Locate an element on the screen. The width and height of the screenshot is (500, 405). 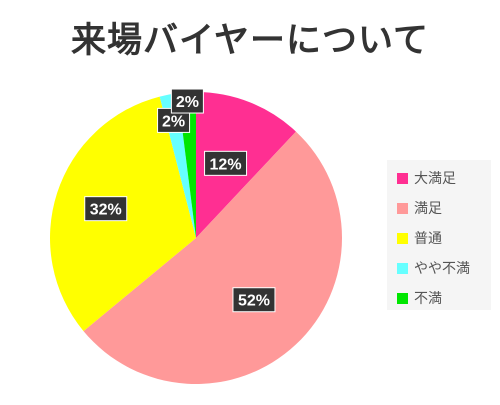
legend-item-2: 満足 is located at coordinates (419, 208).